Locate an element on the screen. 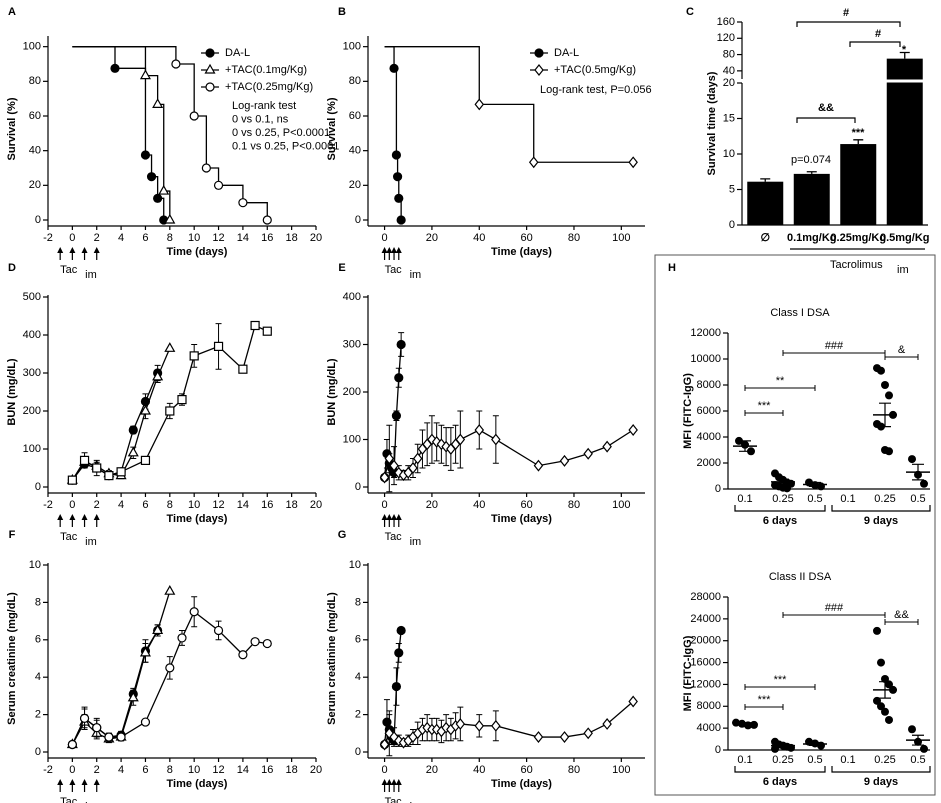  x-tick-label: 40 is located at coordinates (479, 770).